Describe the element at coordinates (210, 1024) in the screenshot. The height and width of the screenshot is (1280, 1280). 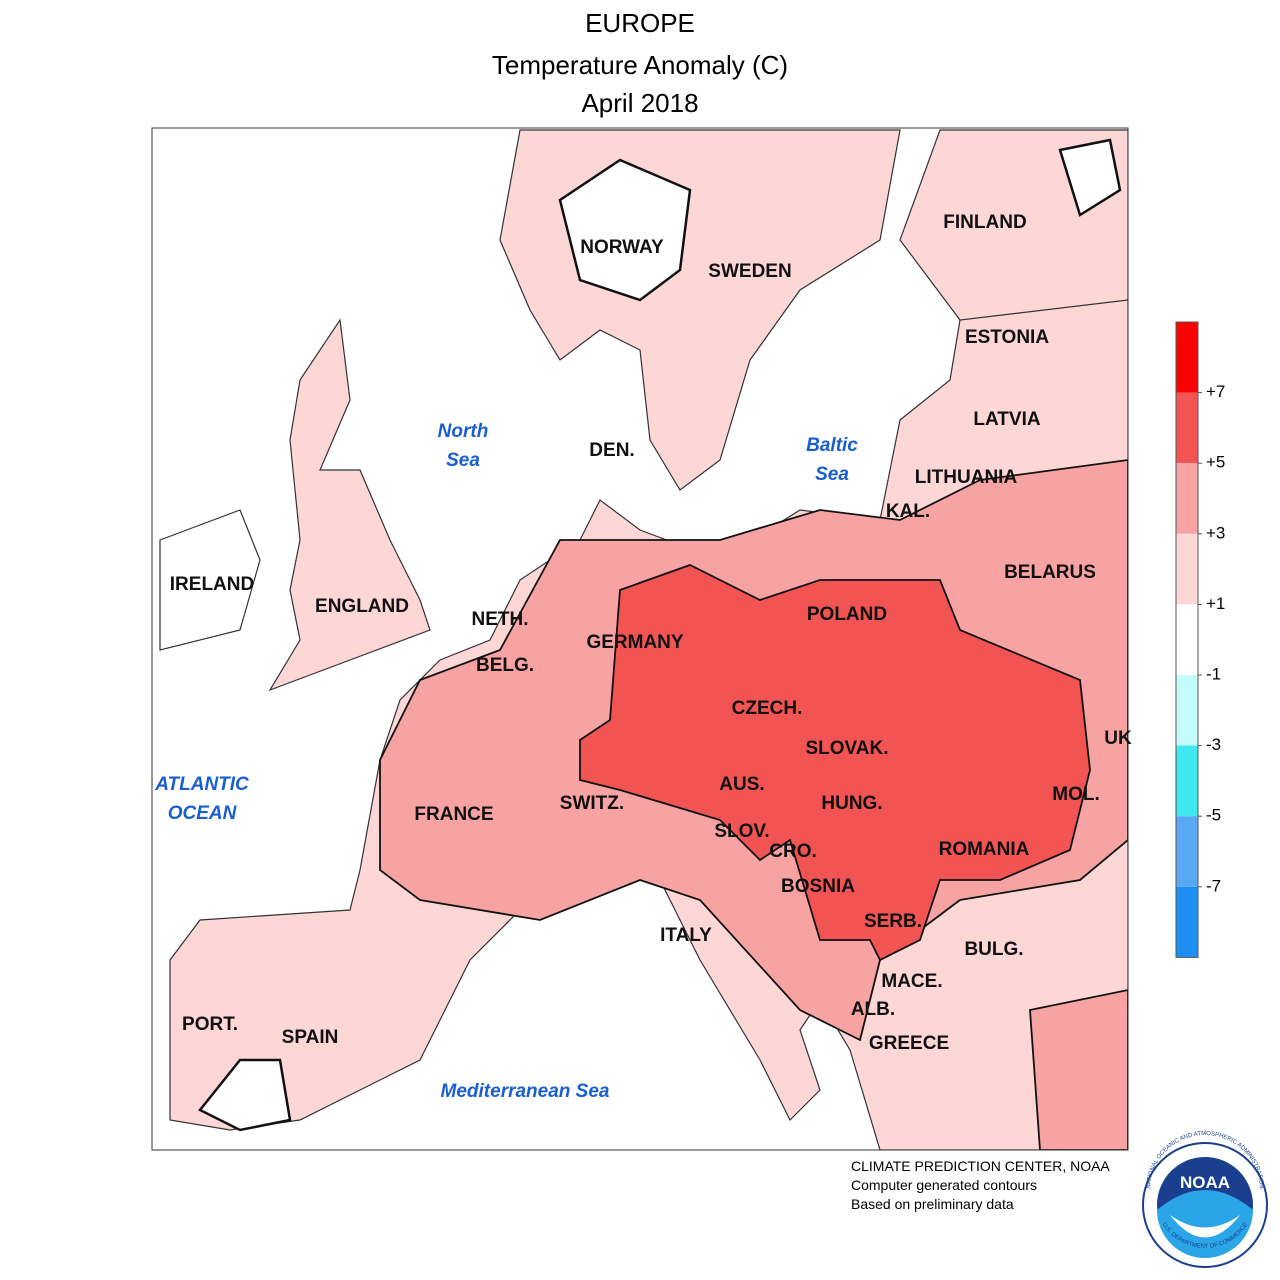
I see `country-label: PORT.` at that location.